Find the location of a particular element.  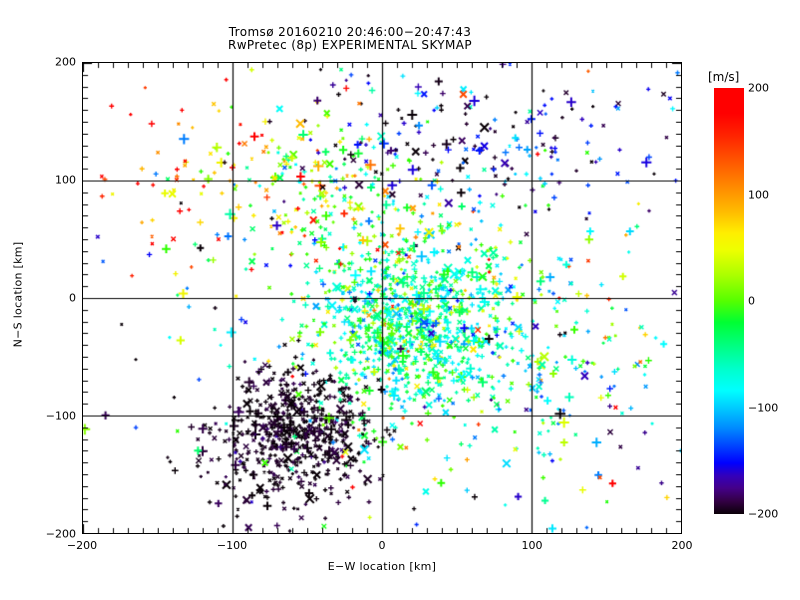

colorbar-tick-label: 200 is located at coordinates (758, 88).